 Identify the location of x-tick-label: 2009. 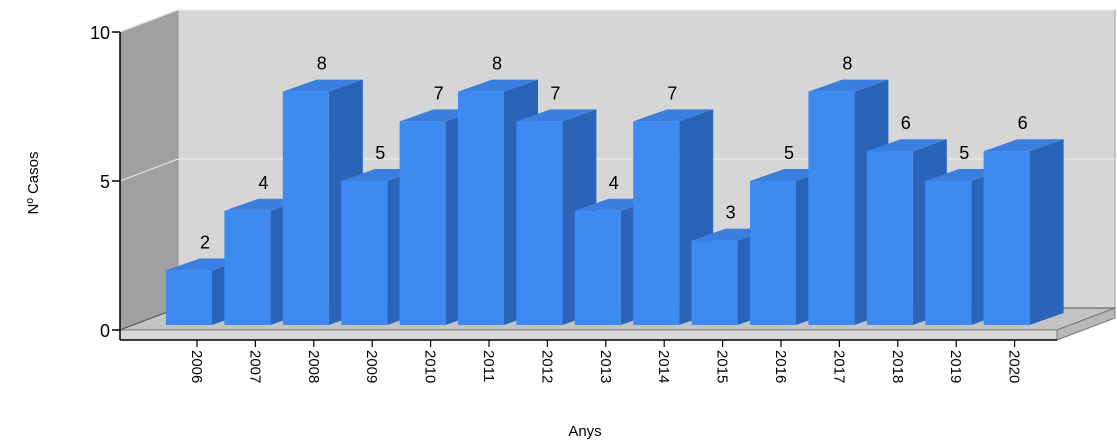
(371, 366).